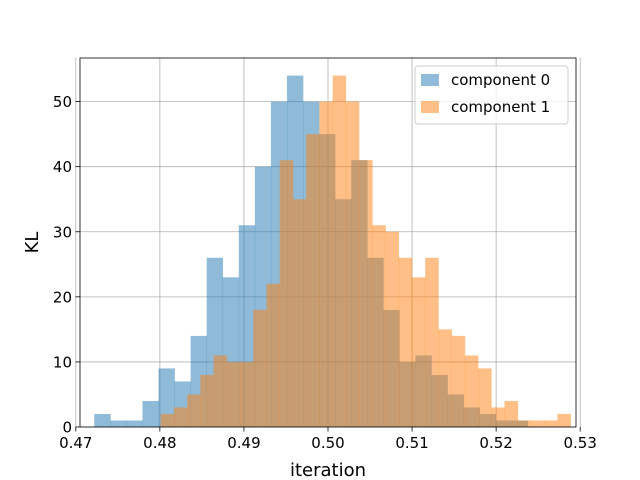  What do you see at coordinates (62, 362) in the screenshot?
I see `y-tick-label: 10` at bounding box center [62, 362].